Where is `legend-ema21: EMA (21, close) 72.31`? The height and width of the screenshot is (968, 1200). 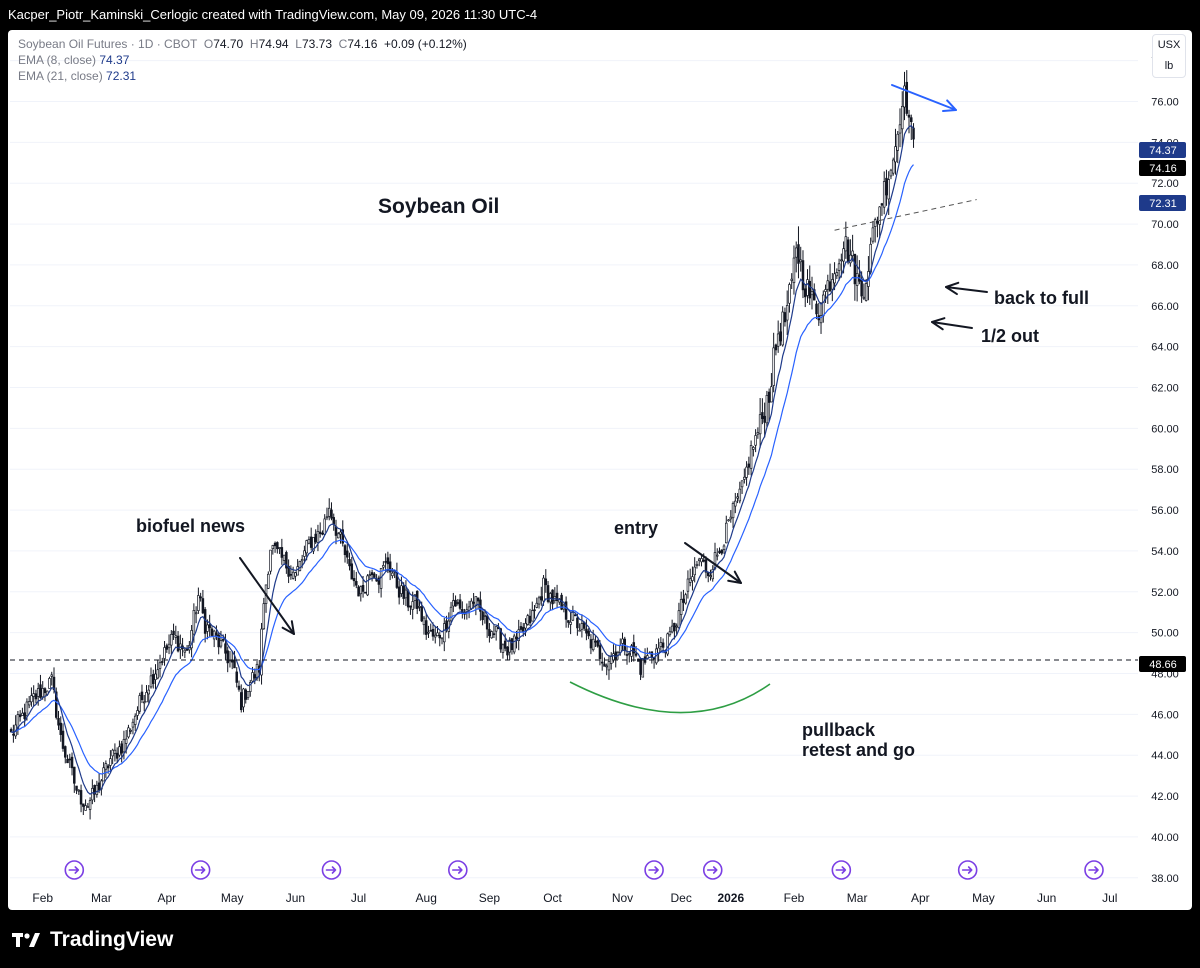 legend-ema21: EMA (21, close) 72.31 is located at coordinates (77, 76).